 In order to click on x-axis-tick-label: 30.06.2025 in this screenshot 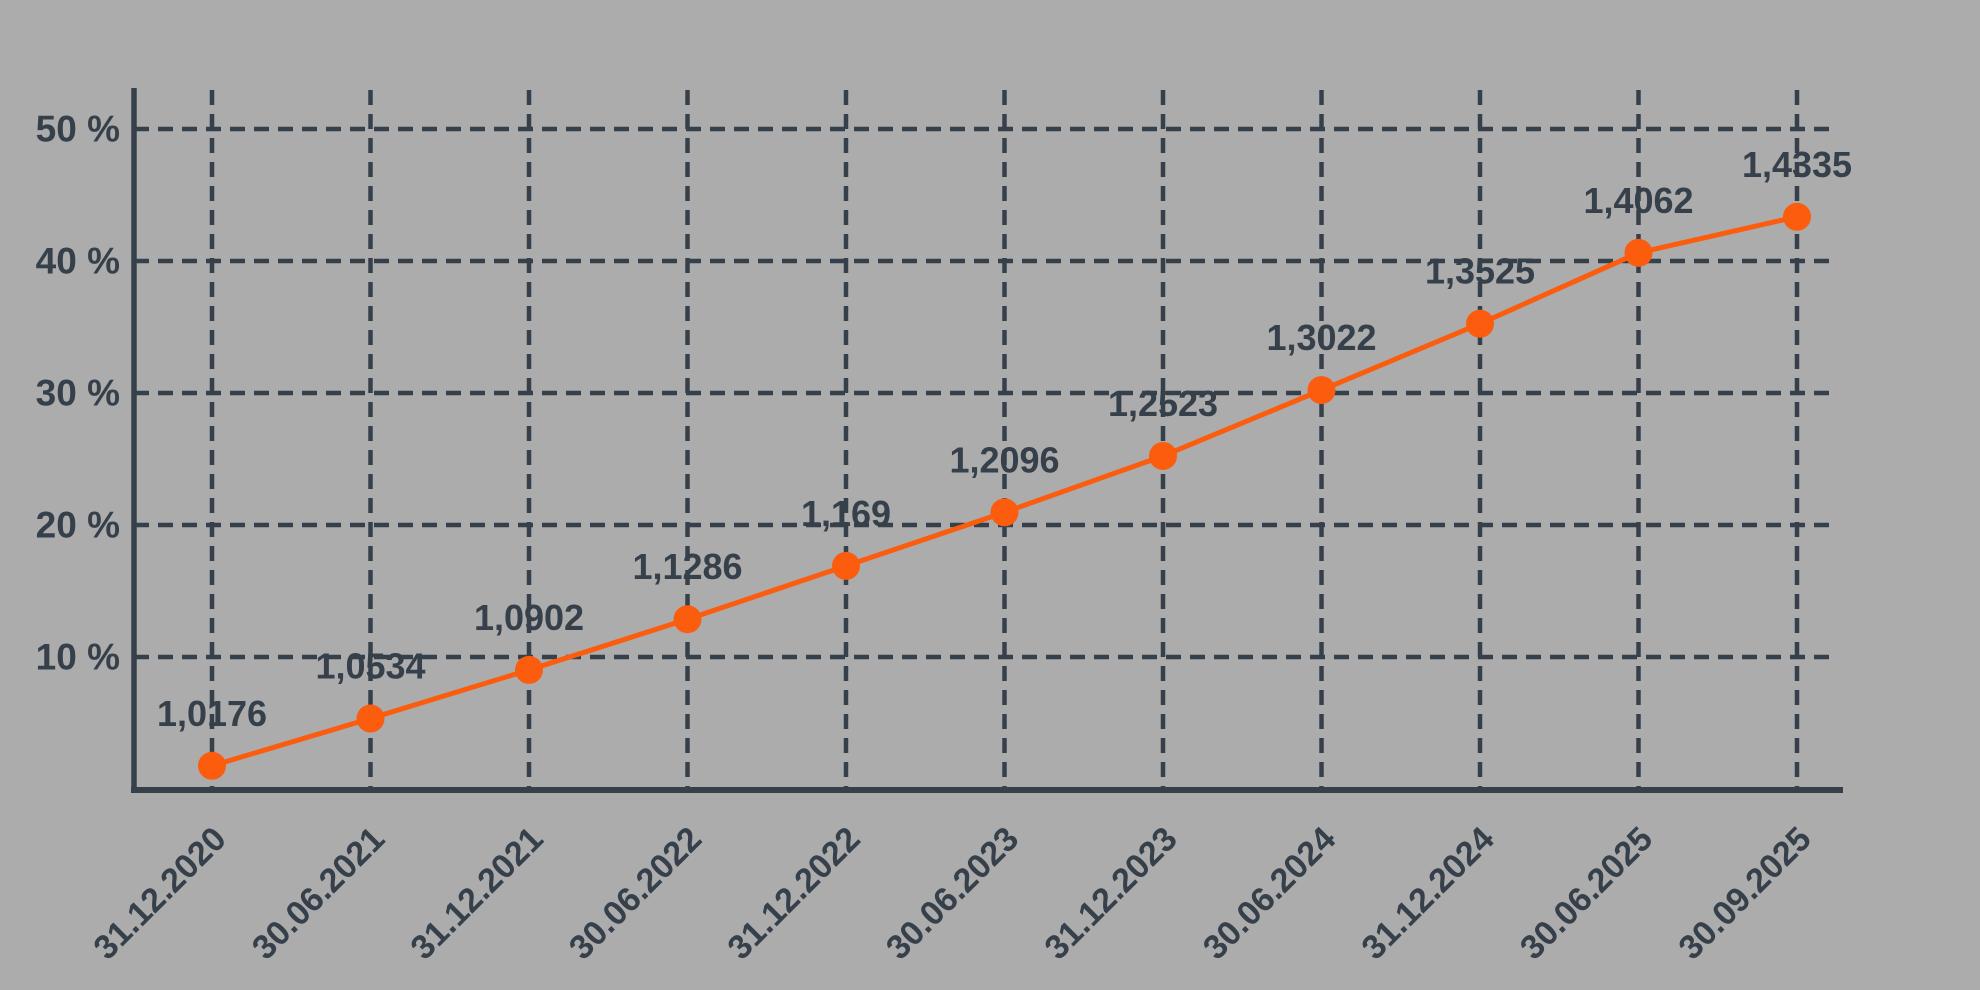, I will do `click(1586, 893)`.